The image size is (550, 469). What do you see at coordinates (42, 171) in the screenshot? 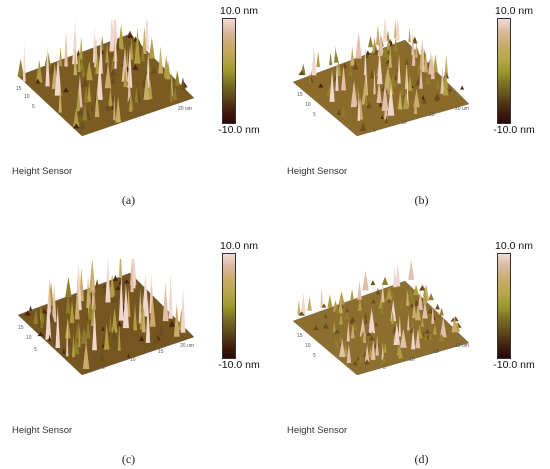
I see `height-sensor-label: Height Sensor` at bounding box center [42, 171].